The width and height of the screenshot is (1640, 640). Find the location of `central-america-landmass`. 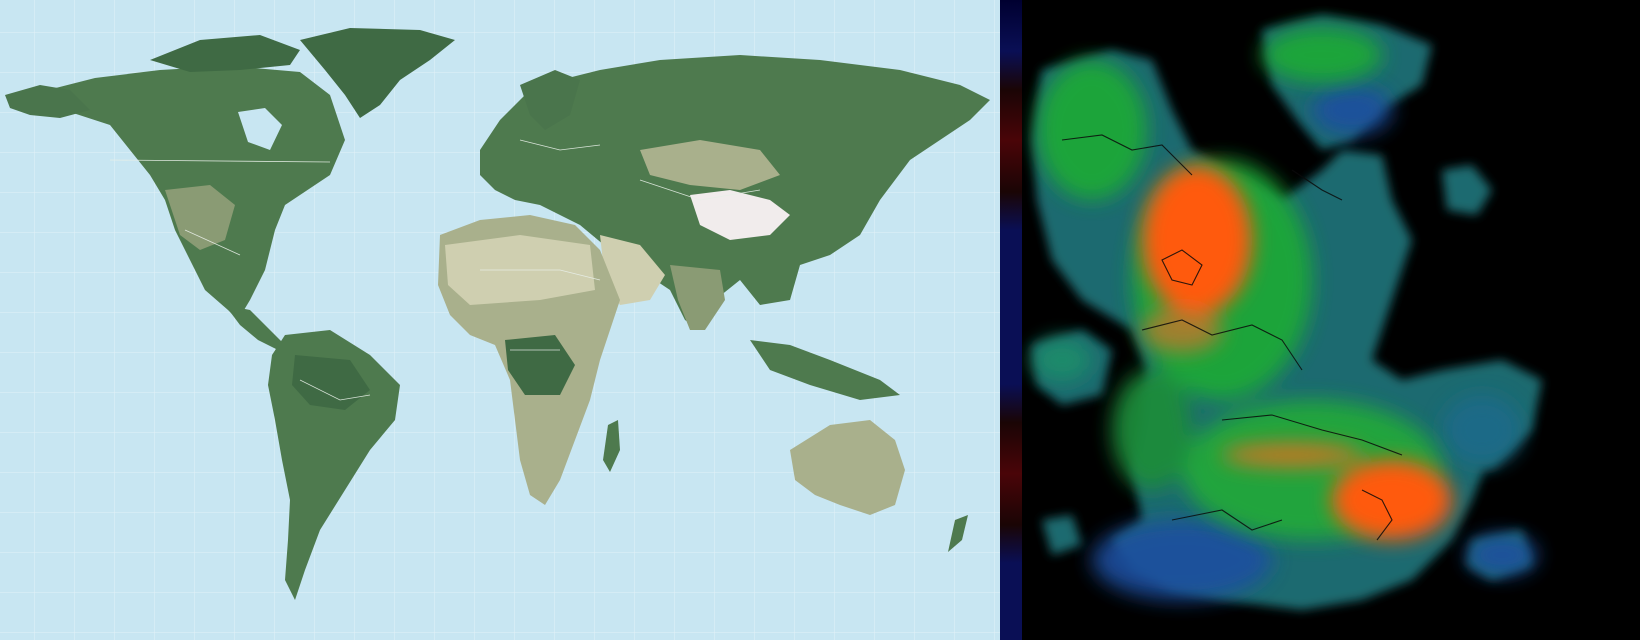

central-america-landmass is located at coordinates (255, 327).